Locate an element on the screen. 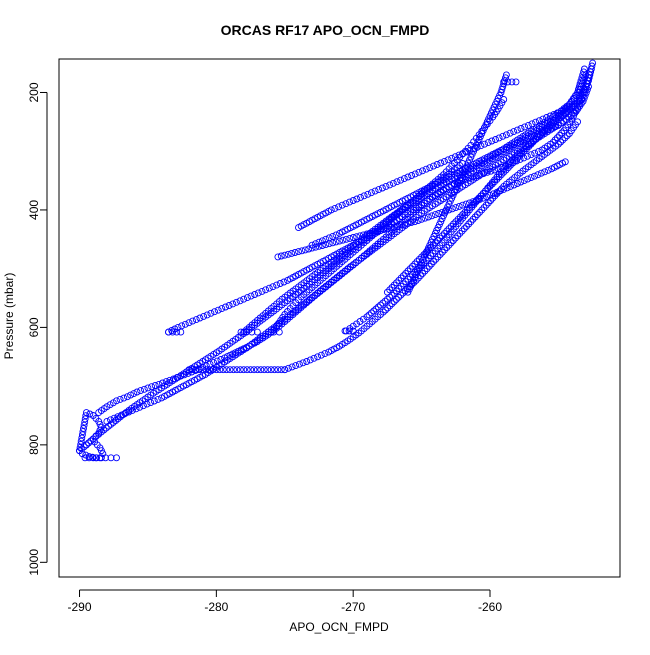 This screenshot has width=650, height=655. y-axis: 200 400 600 800 1000 is located at coordinates (37, 329).